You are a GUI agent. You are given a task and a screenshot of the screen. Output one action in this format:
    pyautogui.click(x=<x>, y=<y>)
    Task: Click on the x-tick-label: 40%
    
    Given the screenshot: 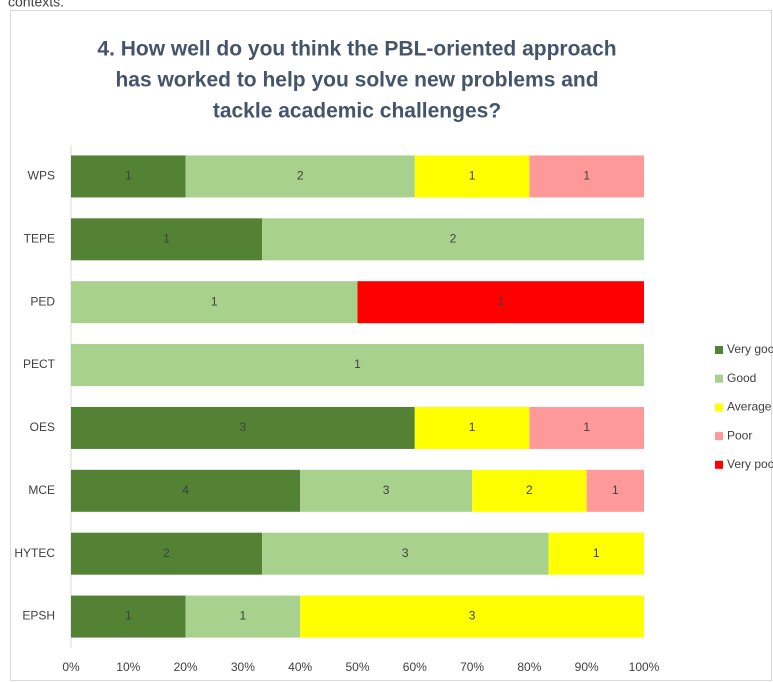 What is the action you would take?
    pyautogui.click(x=300, y=667)
    